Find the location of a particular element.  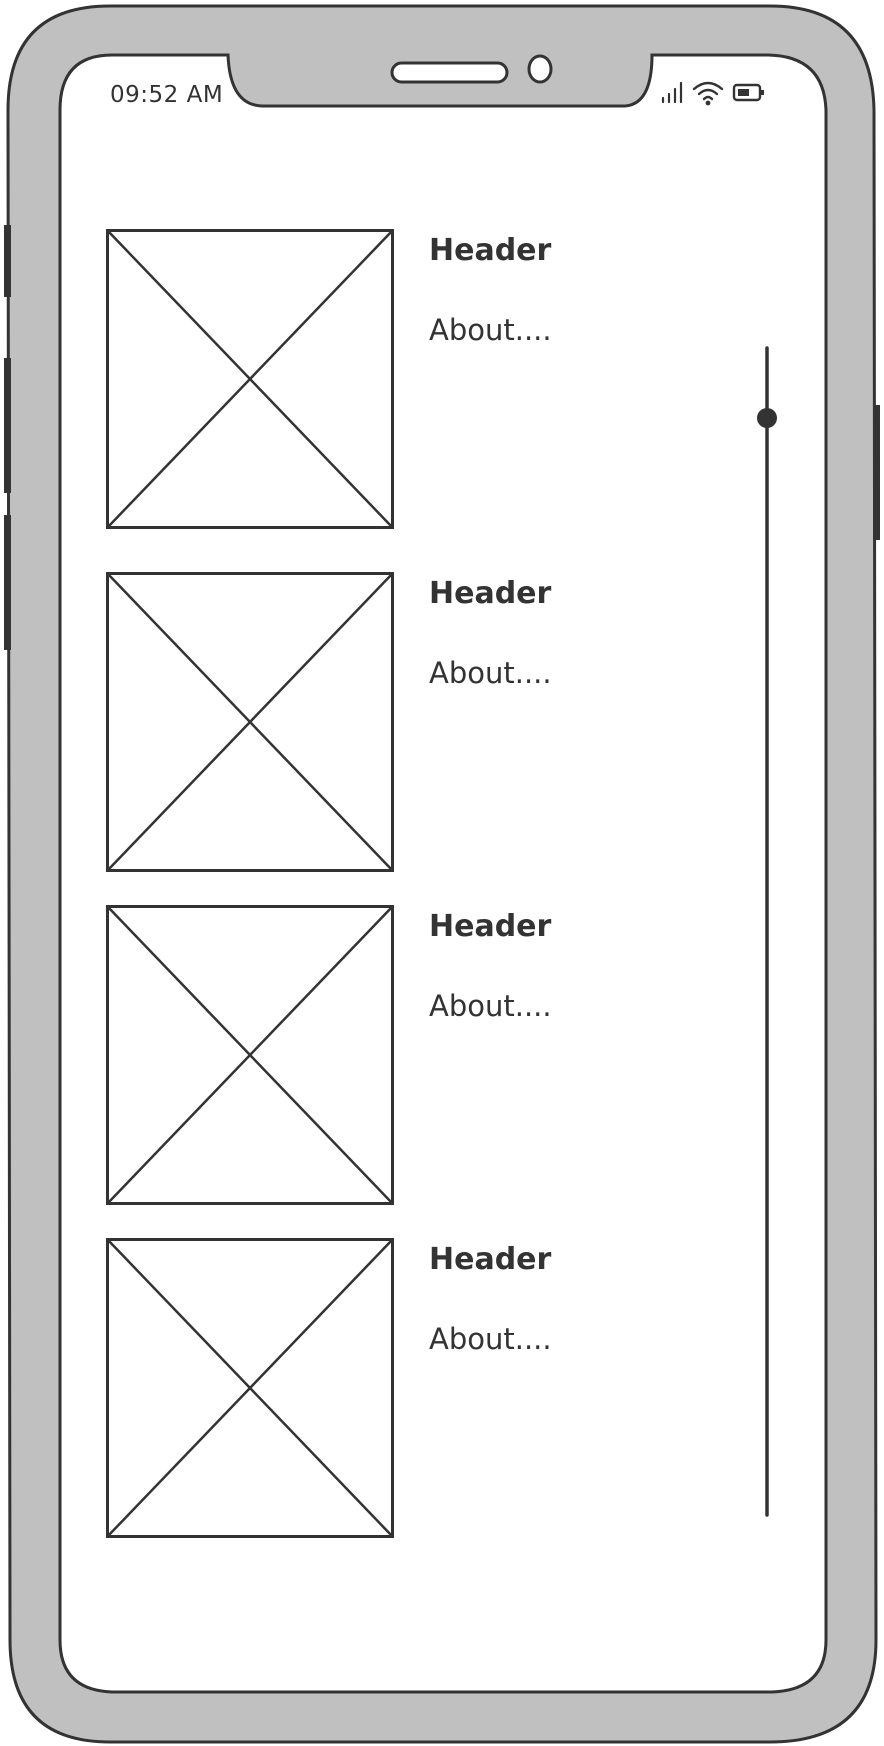

scrollbar is located at coordinates (767, 932).